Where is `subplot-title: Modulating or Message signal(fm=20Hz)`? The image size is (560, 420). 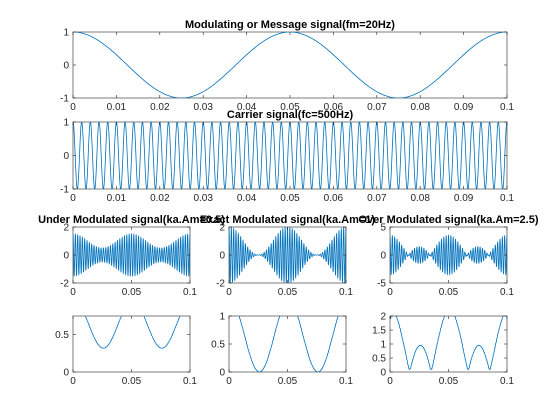
subplot-title: Modulating or Message signal(fm=20Hz) is located at coordinates (290, 25).